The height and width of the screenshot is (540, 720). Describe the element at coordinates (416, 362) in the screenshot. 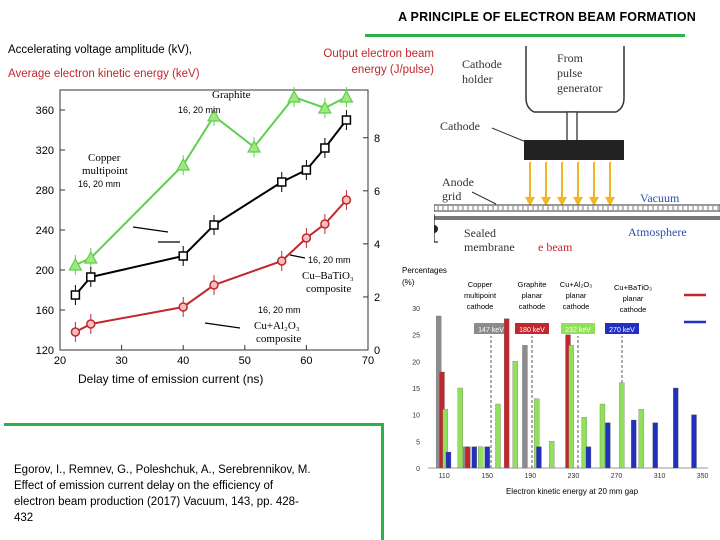

I see `bar-y-tick-4: 20` at that location.